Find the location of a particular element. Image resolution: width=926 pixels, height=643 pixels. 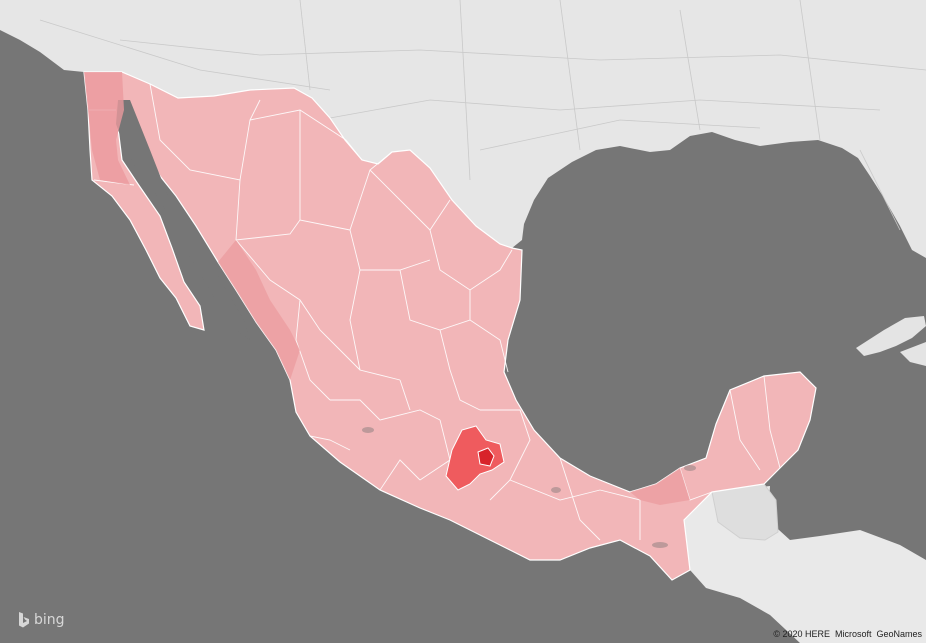

bing-logo-icon is located at coordinates (24, 620).